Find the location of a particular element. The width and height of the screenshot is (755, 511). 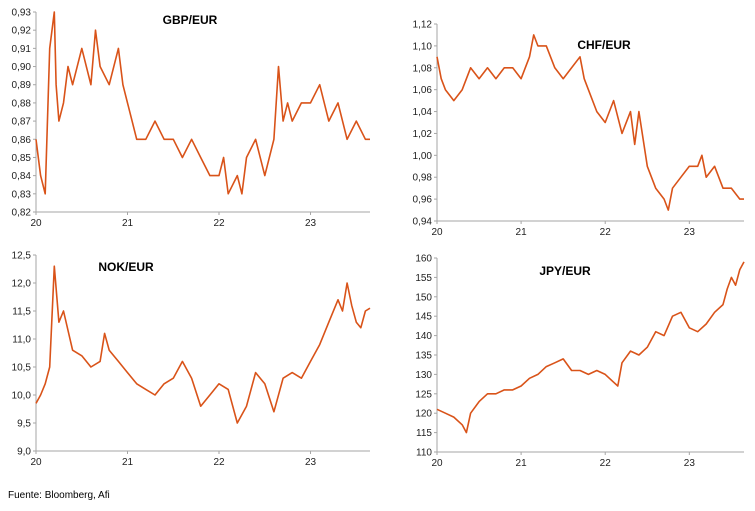

y-tick-label: 125 is located at coordinates (423, 394).